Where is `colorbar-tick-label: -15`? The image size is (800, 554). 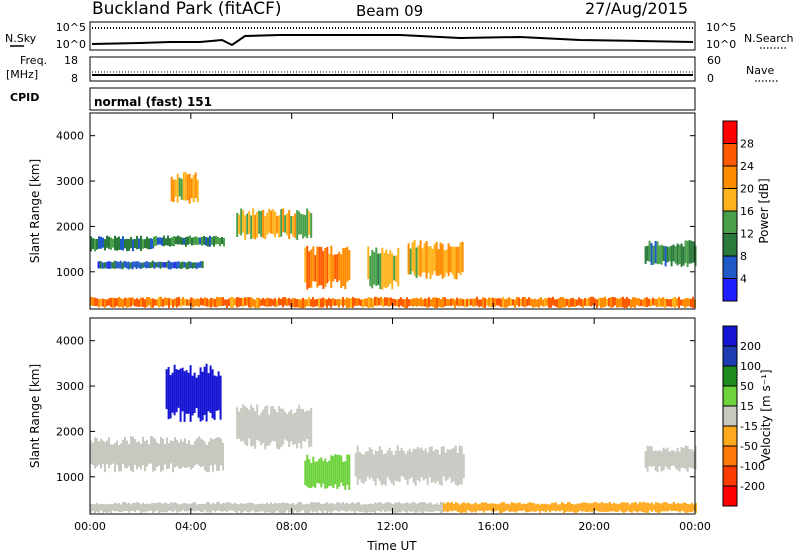
colorbar-tick-label: -15 is located at coordinates (749, 426).